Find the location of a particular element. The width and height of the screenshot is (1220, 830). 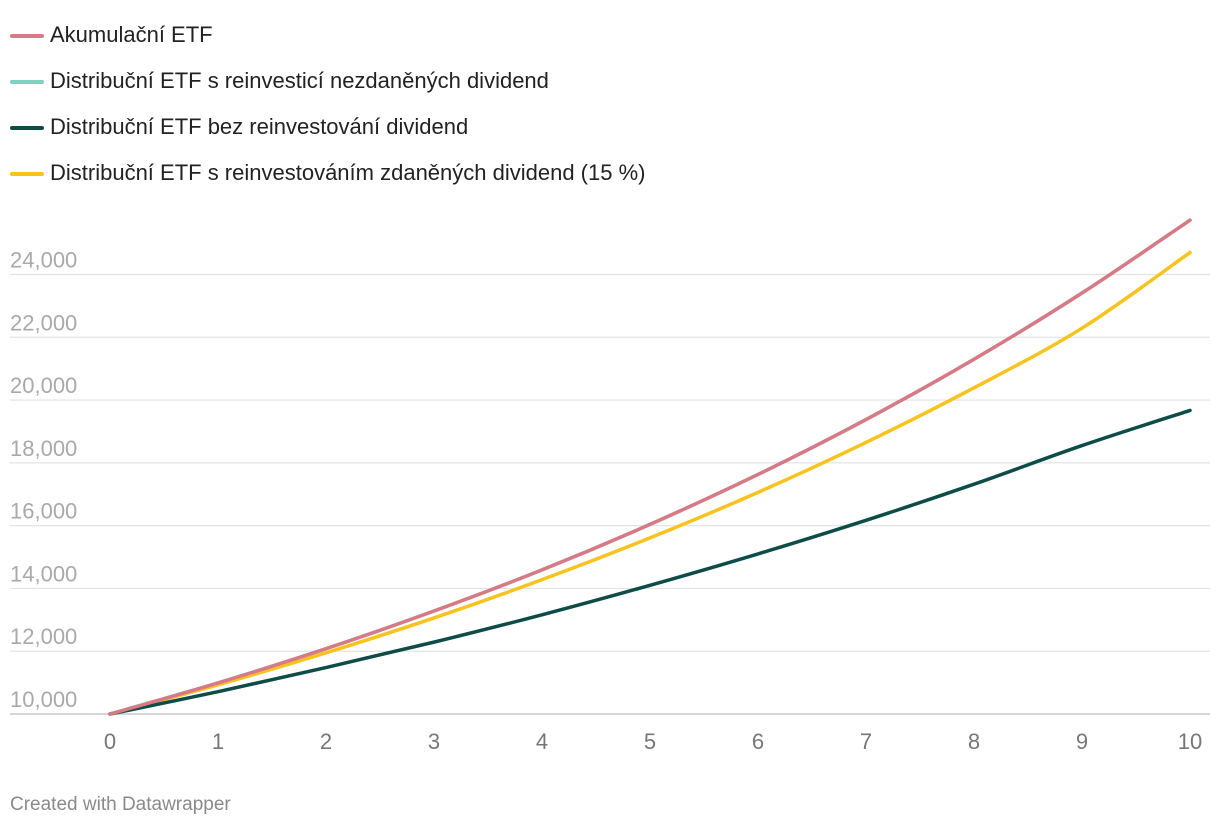

y-tick-label: 20,000 is located at coordinates (43, 385).